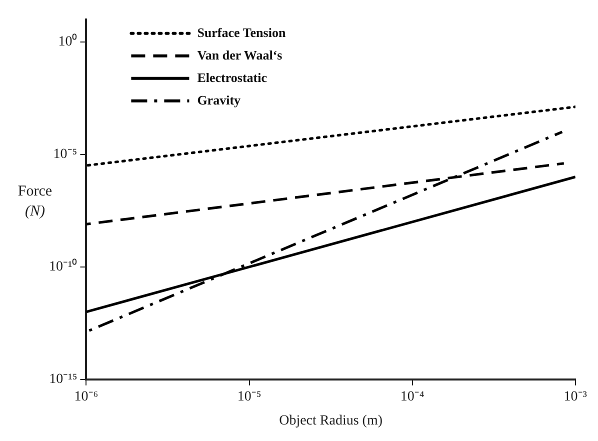  What do you see at coordinates (86, 396) in the screenshot?
I see `x-tick-label: 10⁻⁶` at bounding box center [86, 396].